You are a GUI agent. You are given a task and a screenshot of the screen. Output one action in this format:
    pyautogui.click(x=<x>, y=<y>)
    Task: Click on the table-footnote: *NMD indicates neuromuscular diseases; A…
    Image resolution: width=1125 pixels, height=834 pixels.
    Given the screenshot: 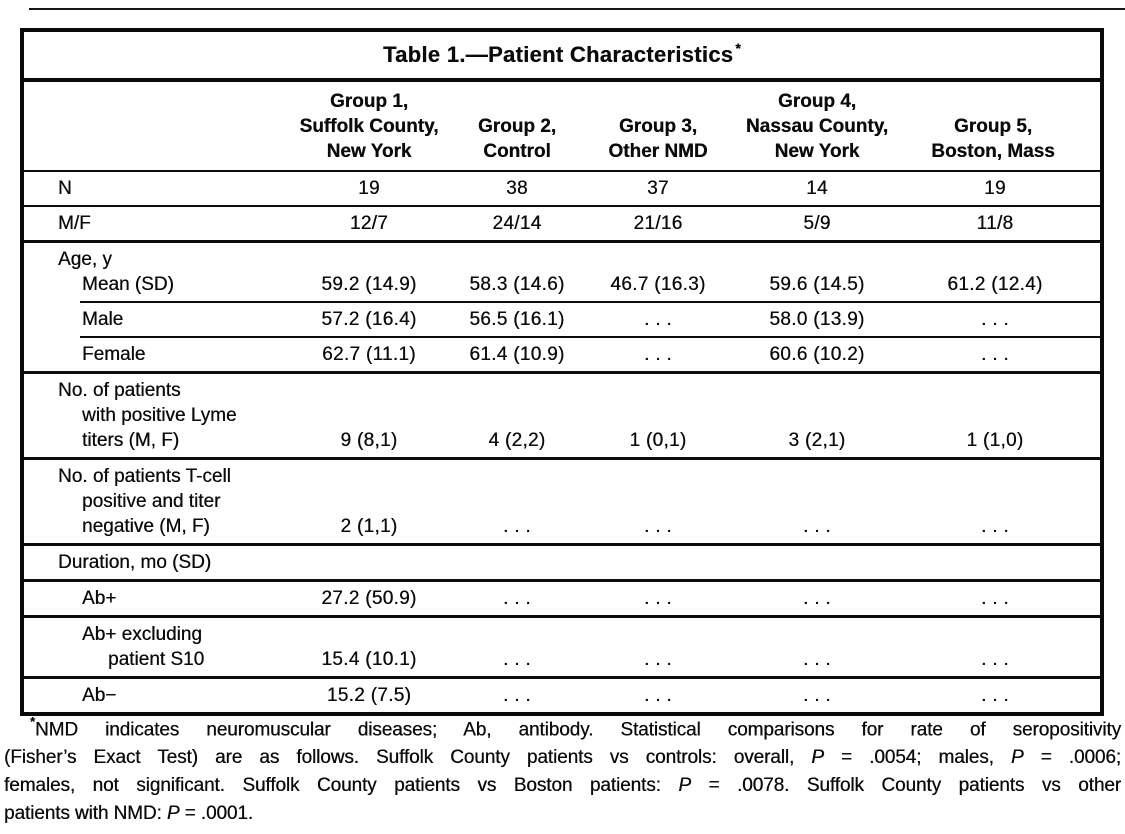 What is the action you would take?
    pyautogui.click(x=562, y=769)
    